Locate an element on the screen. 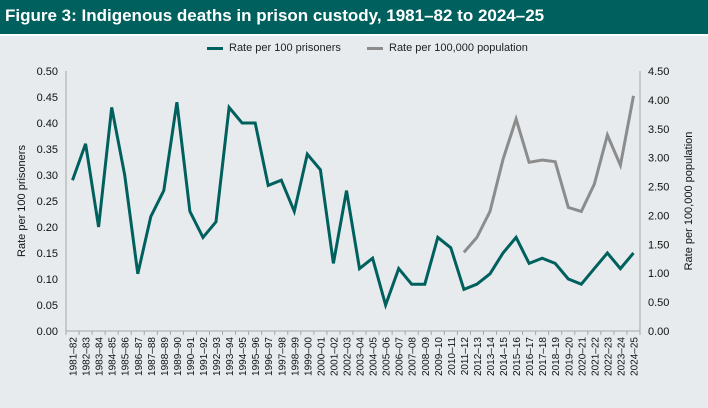 The image size is (708, 408). x-tick-label: 2017–18 is located at coordinates (543, 356).